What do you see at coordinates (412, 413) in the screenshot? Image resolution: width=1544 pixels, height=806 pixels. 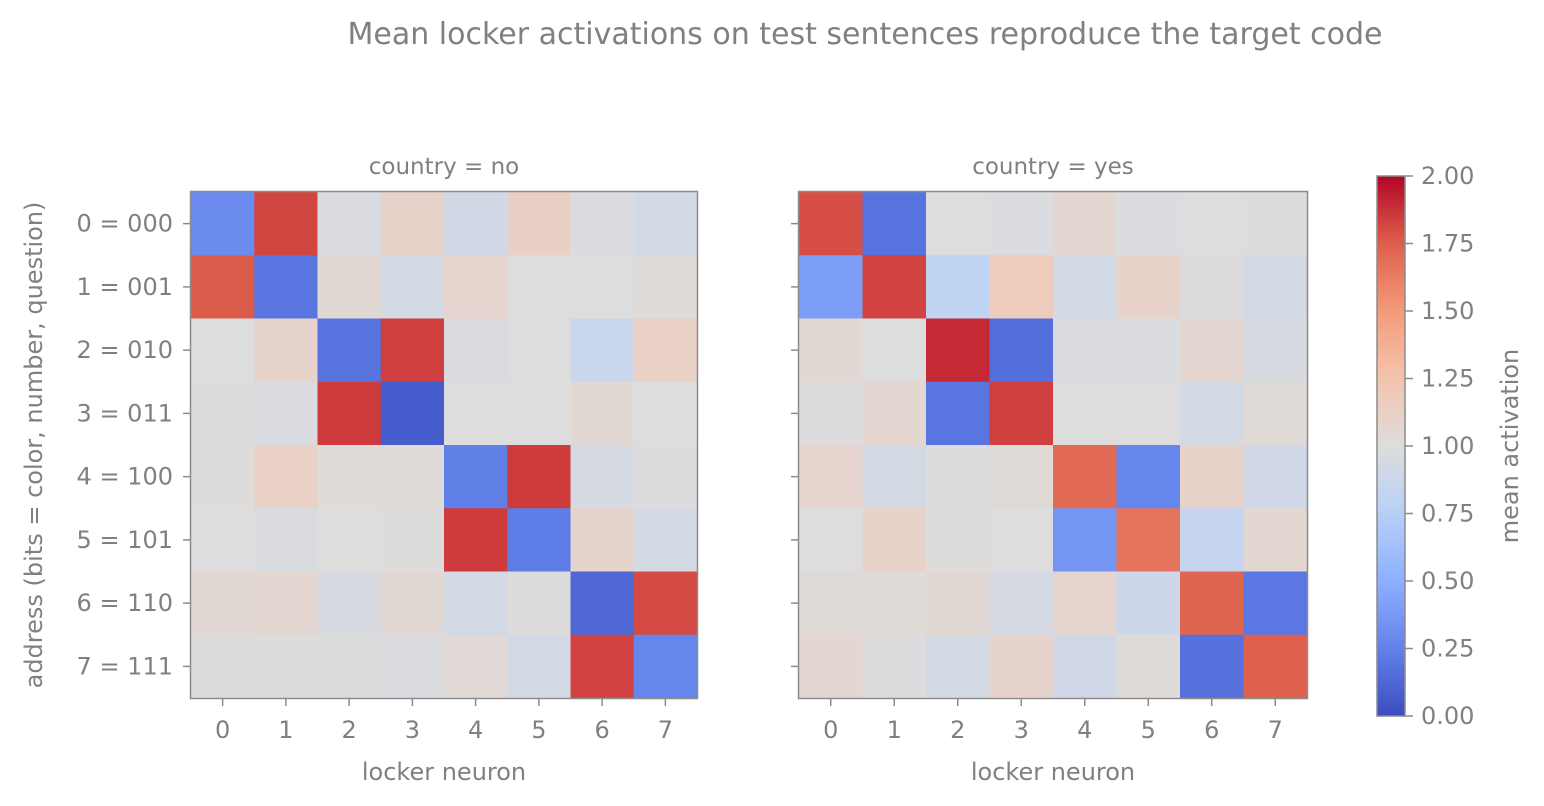 I see `heatmap-cell-r3-c3` at bounding box center [412, 413].